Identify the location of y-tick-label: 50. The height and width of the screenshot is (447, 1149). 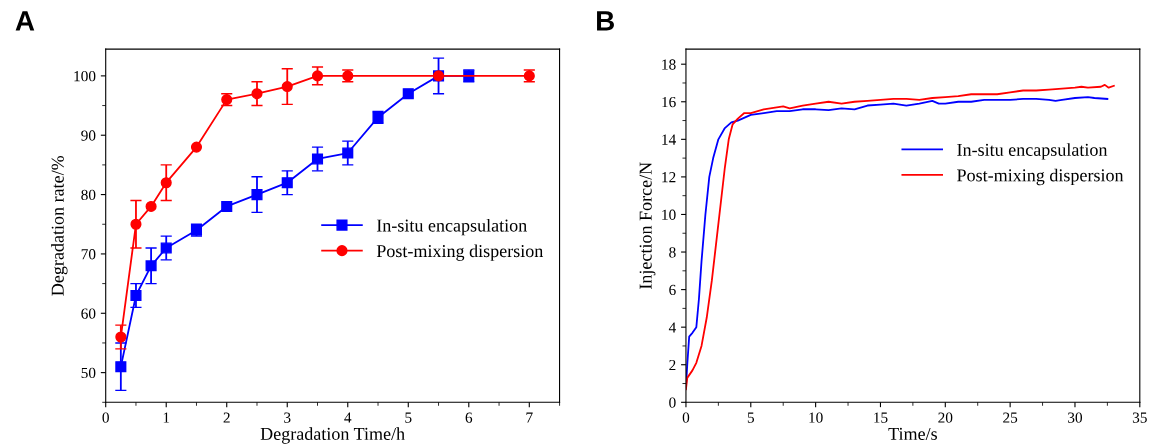
(88, 373).